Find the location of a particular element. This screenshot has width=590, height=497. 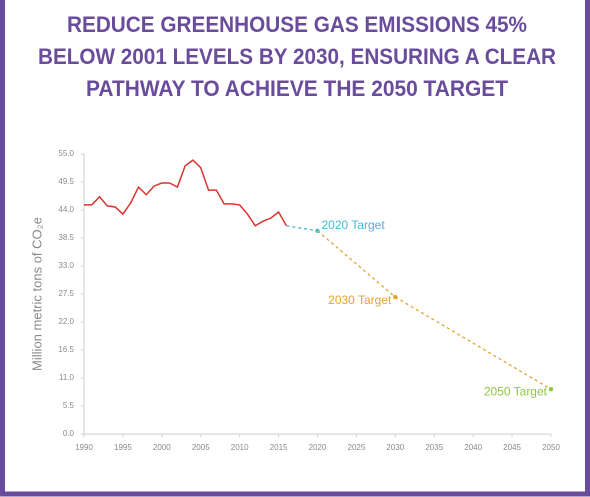

y-tick-label: 49.5 is located at coordinates (66, 181).